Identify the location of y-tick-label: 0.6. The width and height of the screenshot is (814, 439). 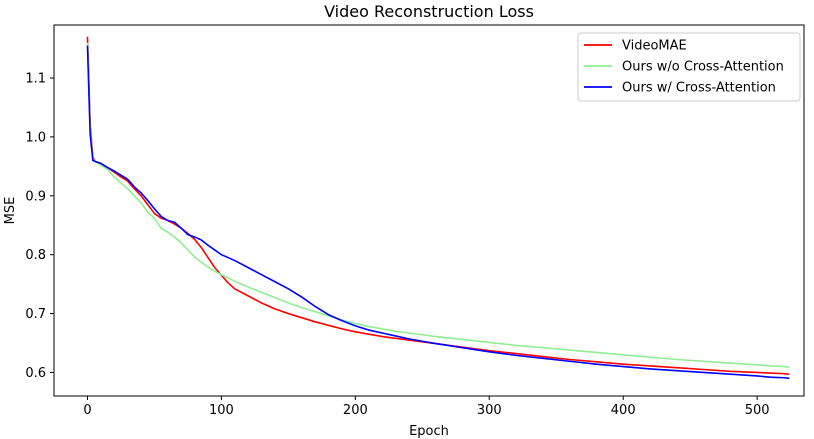
(35, 373).